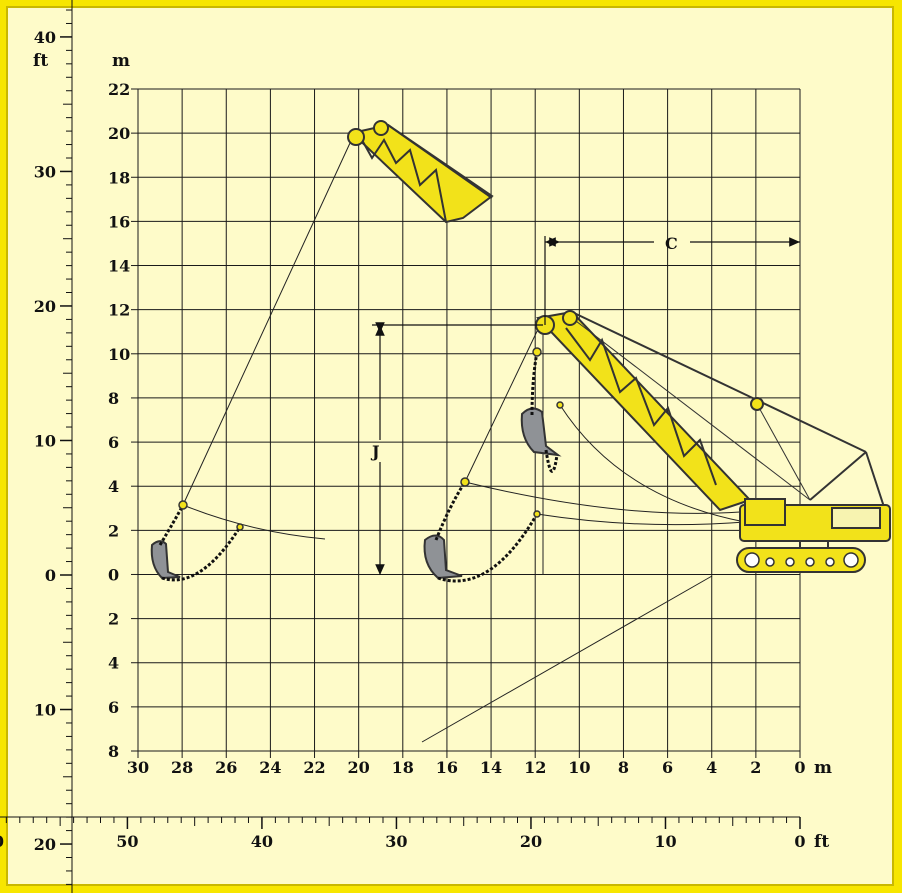  I want to click on bucket-chains, so click(358, 467).